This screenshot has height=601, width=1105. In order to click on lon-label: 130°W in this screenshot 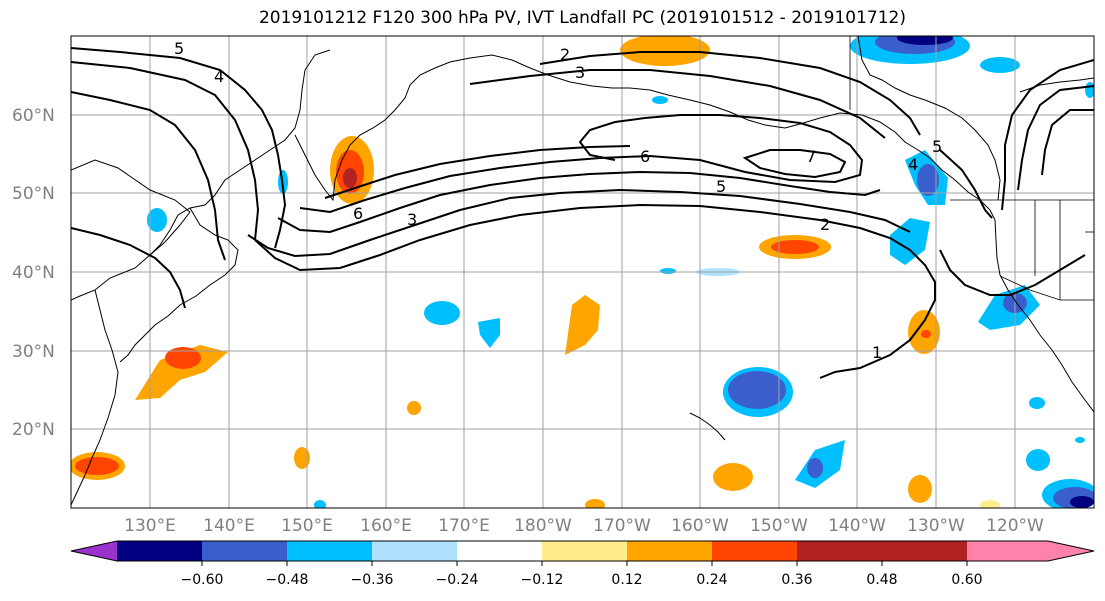, I will do `click(936, 526)`.